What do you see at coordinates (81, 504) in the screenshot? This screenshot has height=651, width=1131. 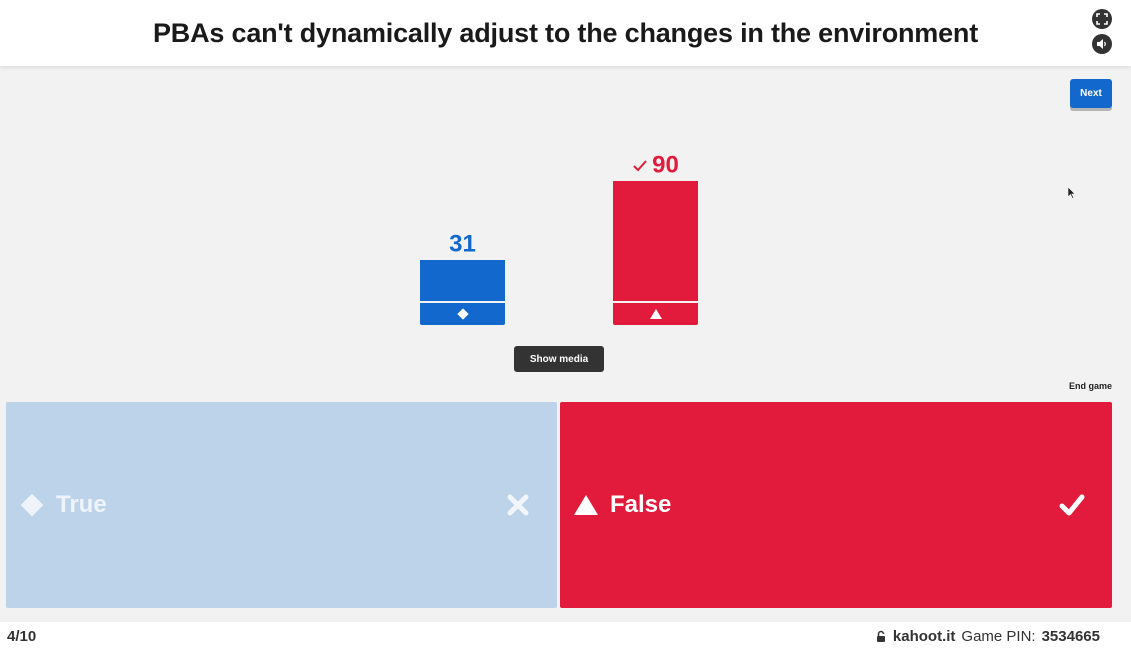 I see `answer-label-true: True` at bounding box center [81, 504].